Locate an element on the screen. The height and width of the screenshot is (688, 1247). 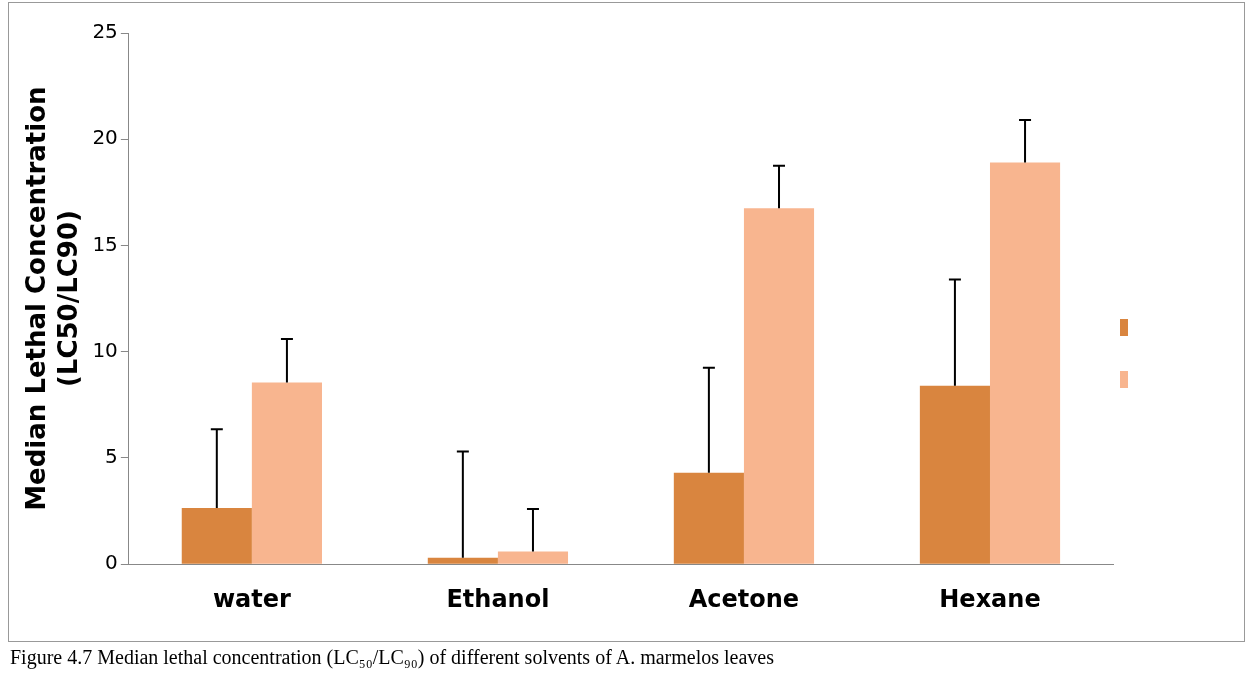
x-tick-label: Hexane is located at coordinates (990, 598).